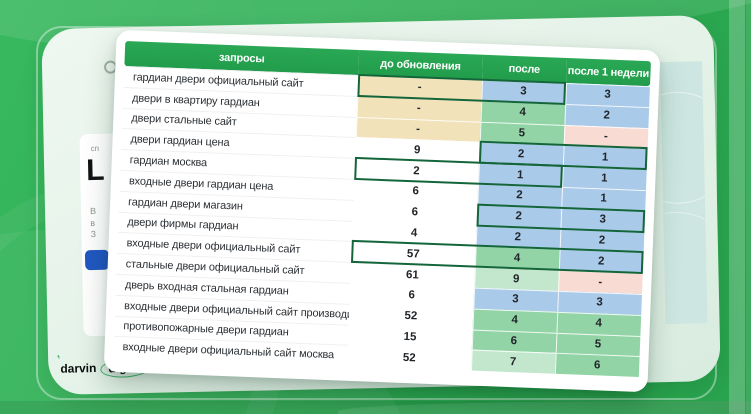  I want to click on header-after: после, so click(524, 68).